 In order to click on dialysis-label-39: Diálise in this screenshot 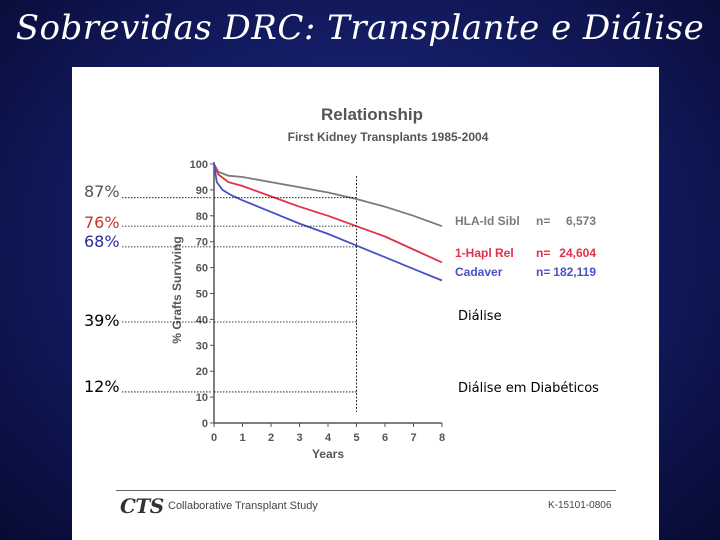, I will do `click(480, 316)`.